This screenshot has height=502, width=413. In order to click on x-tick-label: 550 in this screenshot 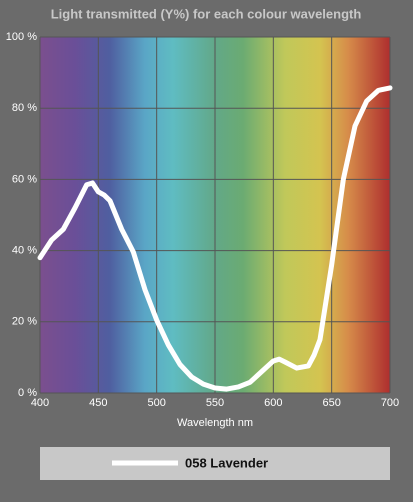, I will do `click(215, 403)`.